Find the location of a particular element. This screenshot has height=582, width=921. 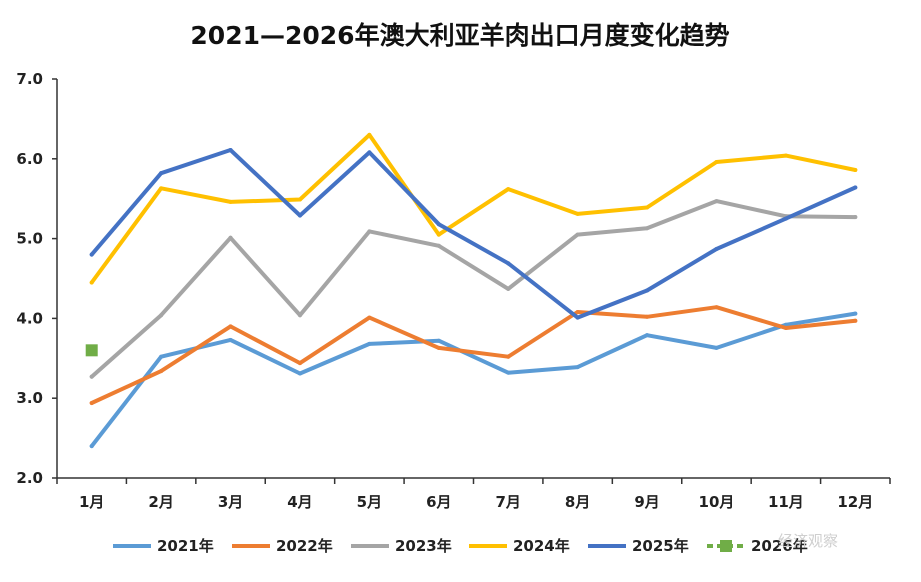

y-tick-label: 5.0 is located at coordinates (29, 239).